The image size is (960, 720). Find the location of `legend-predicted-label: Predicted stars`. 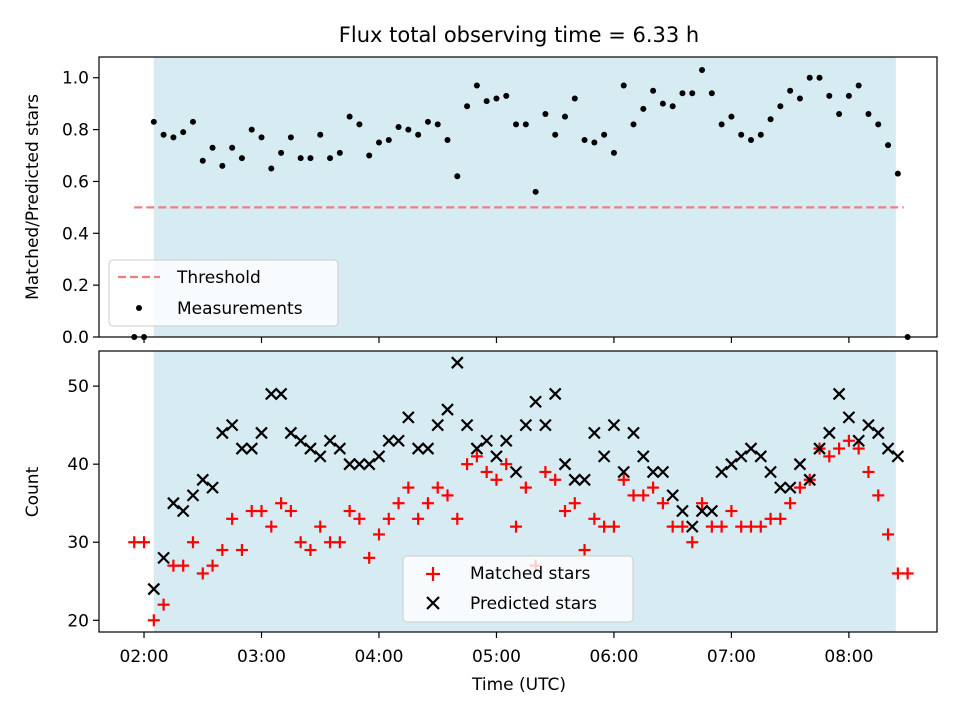

legend-predicted-label: Predicted stars is located at coordinates (533, 604).